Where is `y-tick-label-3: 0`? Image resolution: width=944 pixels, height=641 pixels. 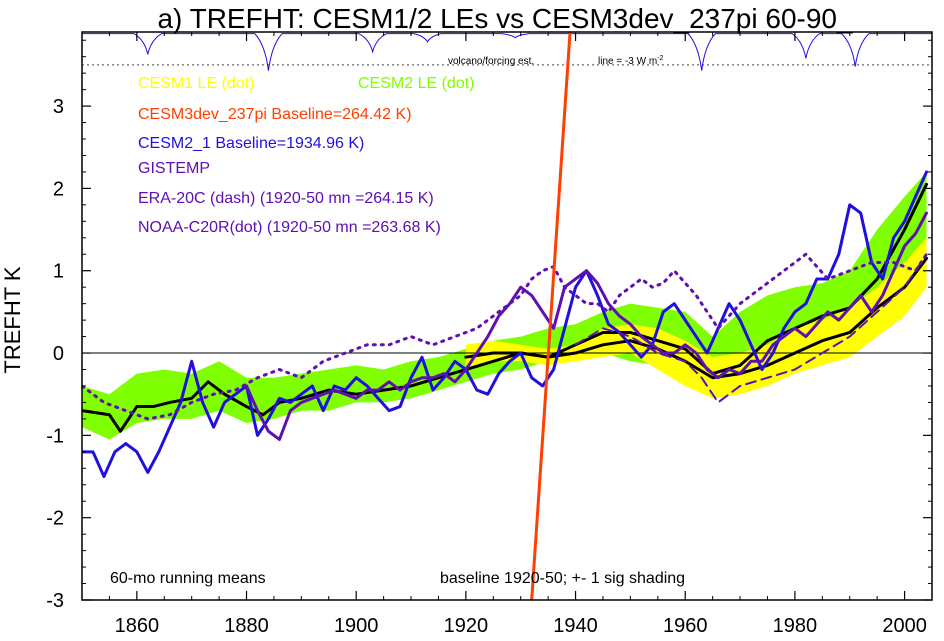
y-tick-label-3: 0 is located at coordinates (58, 354).